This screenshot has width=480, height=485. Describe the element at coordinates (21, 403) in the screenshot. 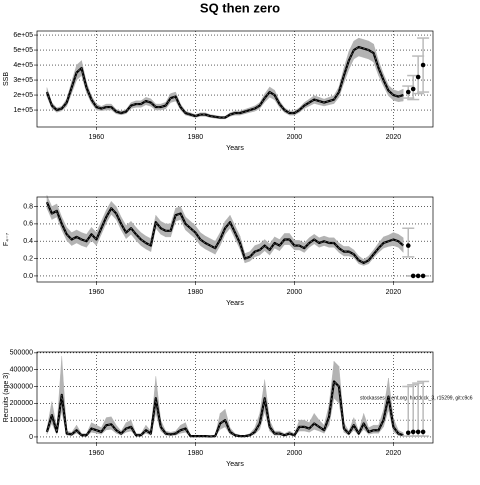

I see `y-tick-label: 200000` at that location.